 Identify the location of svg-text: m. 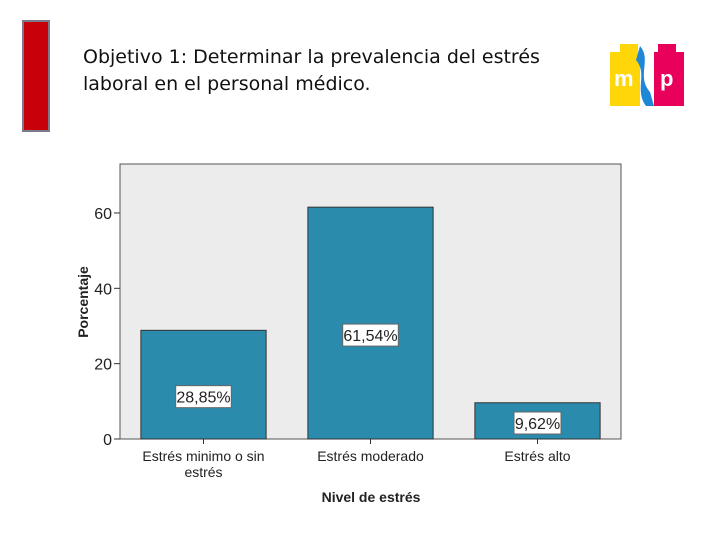
(624, 78).